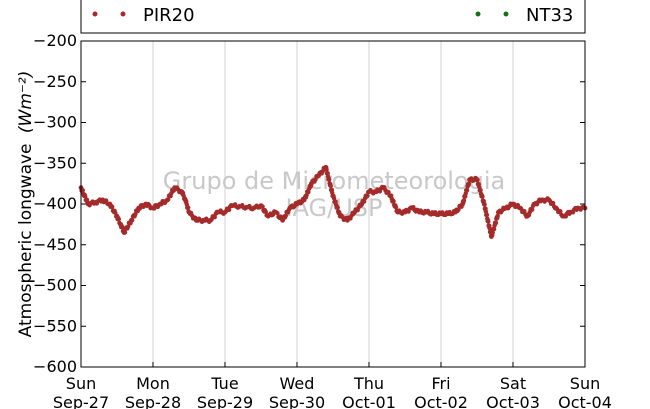 Image resolution: width=650 pixels, height=409 pixels. Describe the element at coordinates (441, 401) in the screenshot. I see `x-tick-label-date: Oct-02` at that location.